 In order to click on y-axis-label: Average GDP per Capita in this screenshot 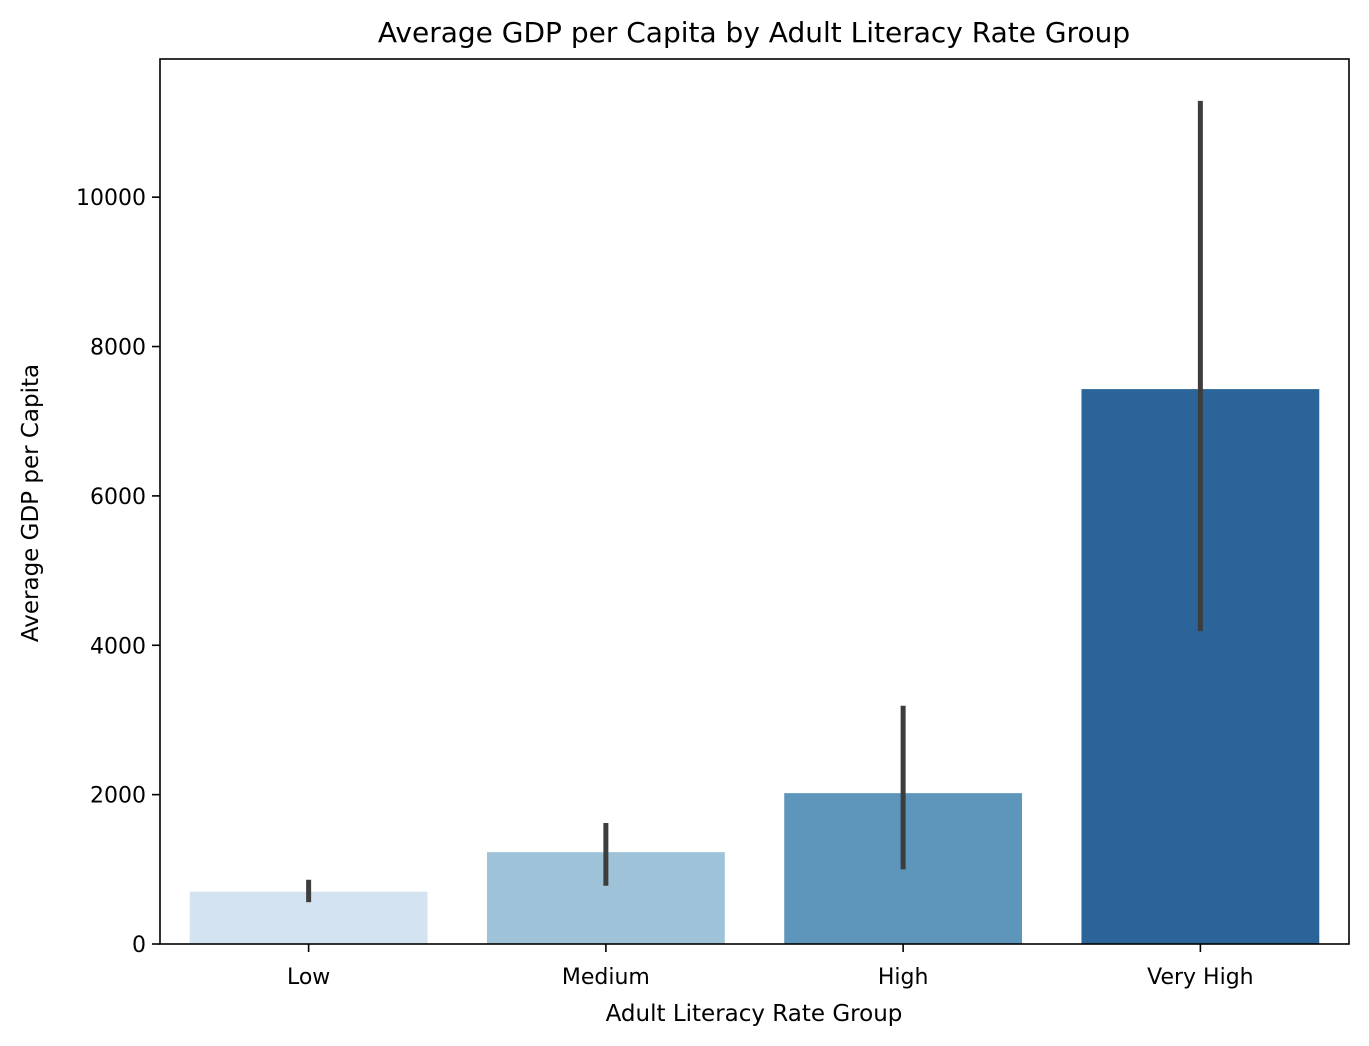, I will do `click(31, 503)`.